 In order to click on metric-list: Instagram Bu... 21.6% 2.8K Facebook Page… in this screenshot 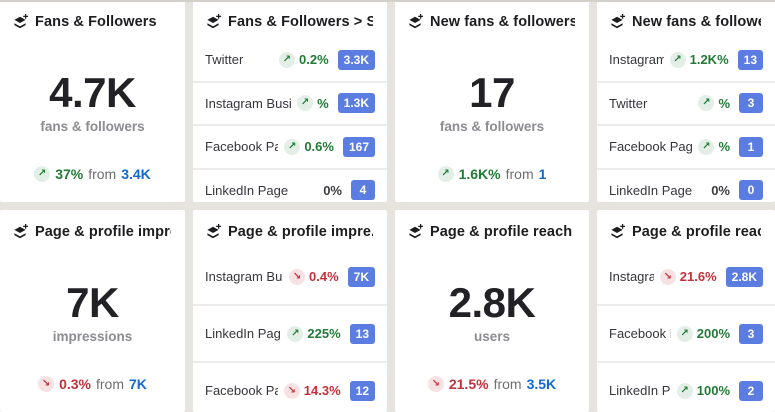, I will do `click(686, 330)`.